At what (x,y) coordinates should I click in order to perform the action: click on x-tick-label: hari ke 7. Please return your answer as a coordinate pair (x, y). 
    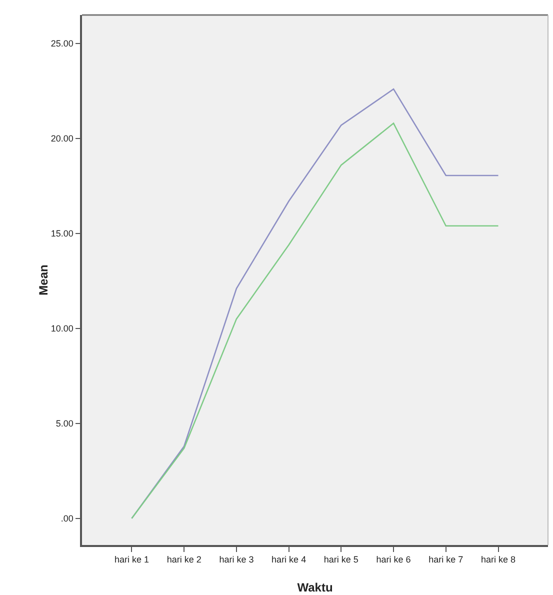
    Looking at the image, I should click on (446, 559).